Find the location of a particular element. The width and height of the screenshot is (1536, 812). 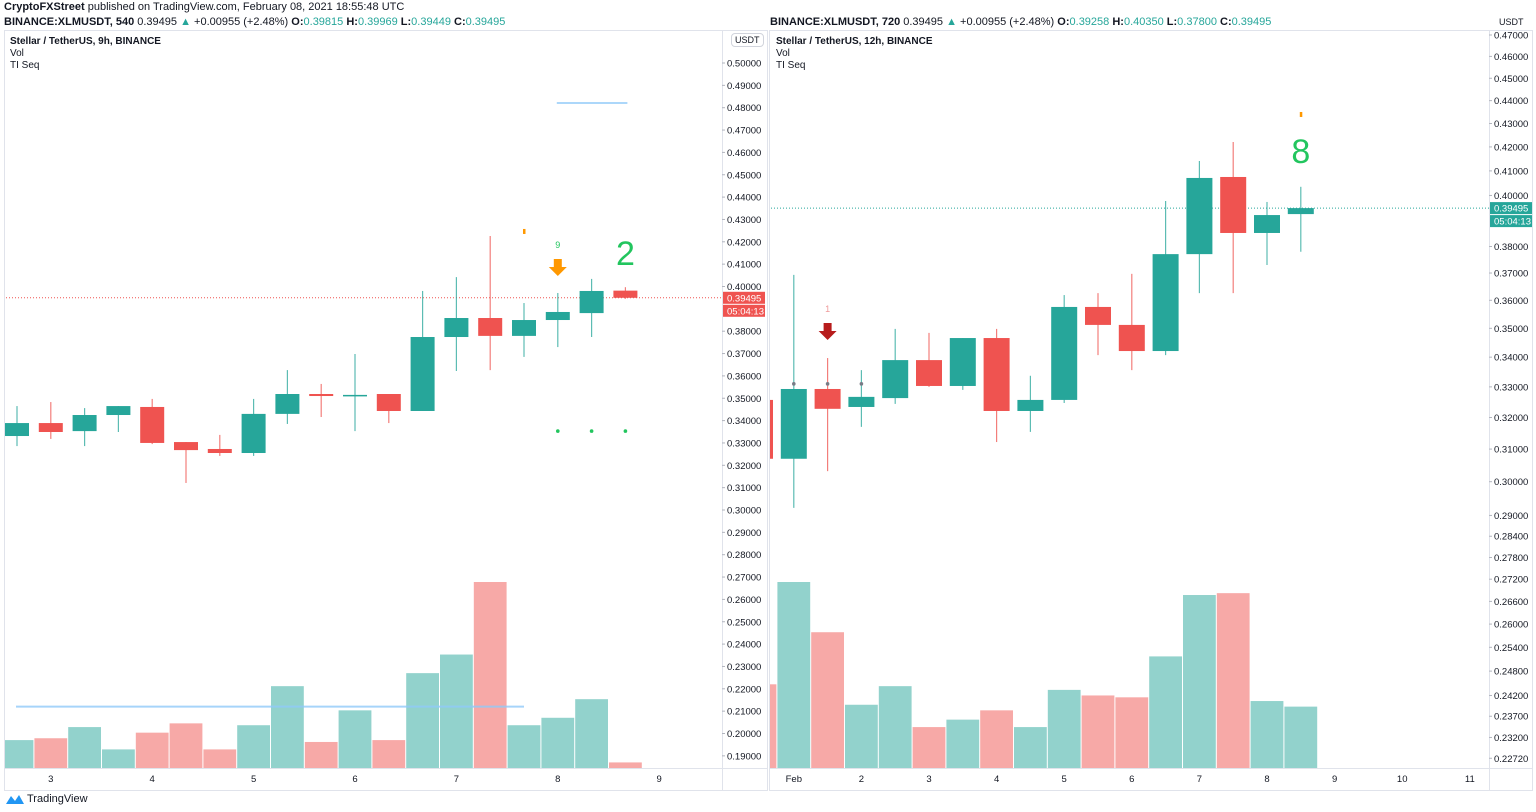

left-vol-label: Vol is located at coordinates (17, 53).